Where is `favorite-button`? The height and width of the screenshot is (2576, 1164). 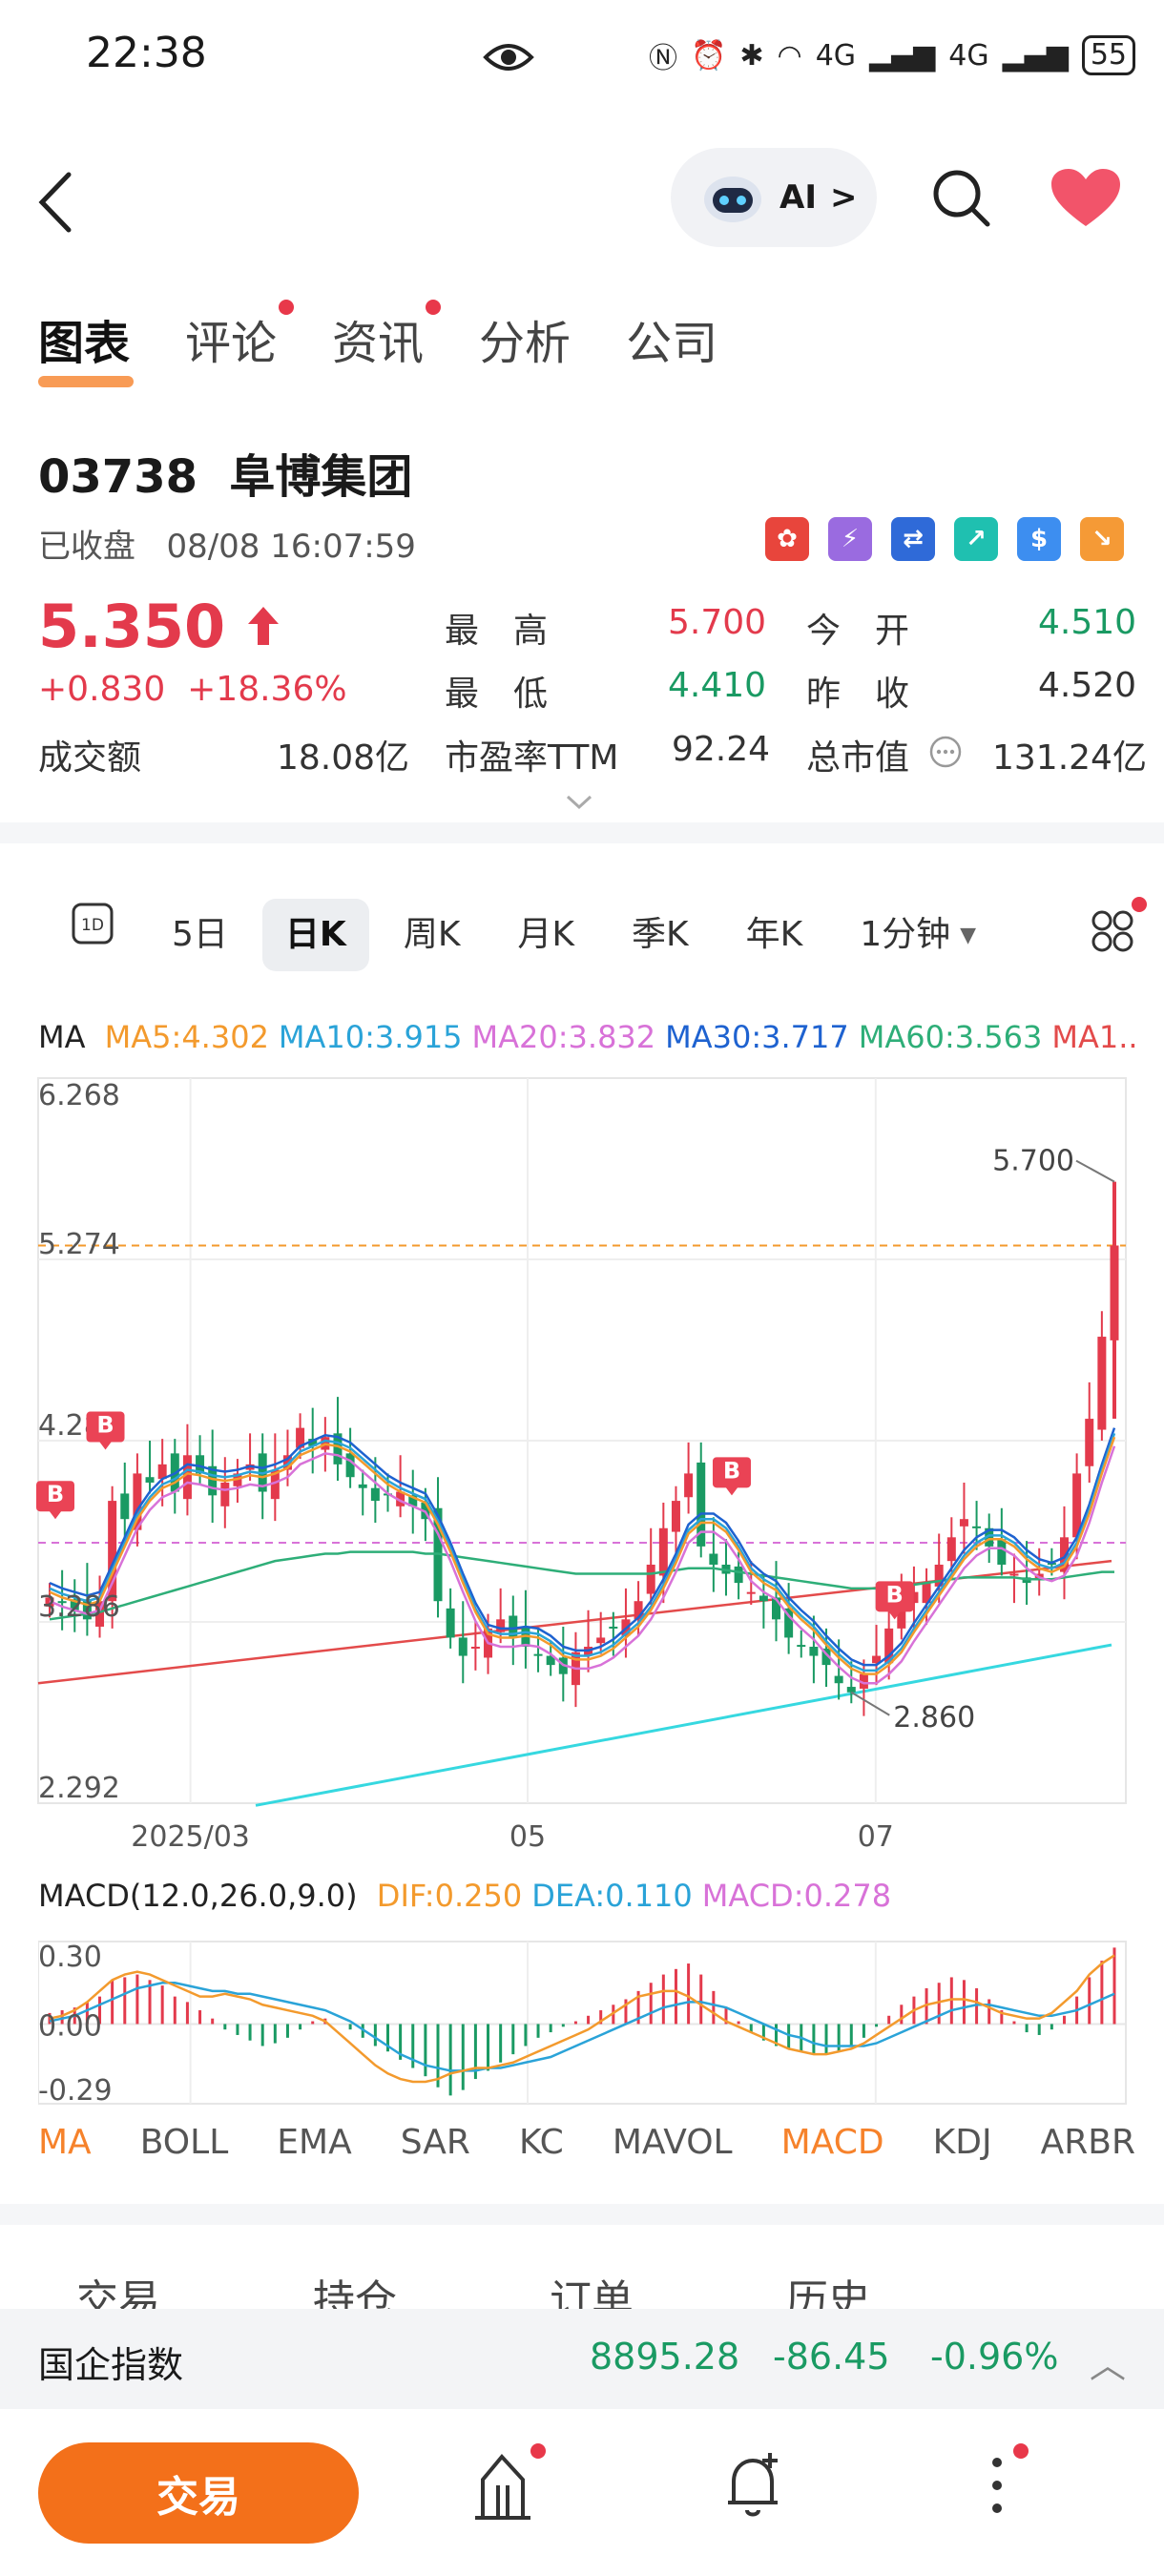 favorite-button is located at coordinates (1086, 200).